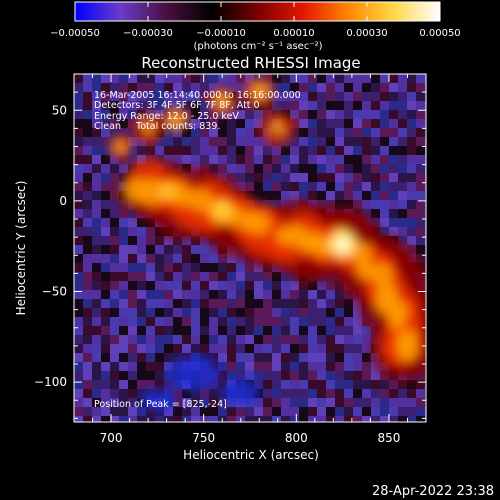 Image resolution: width=500 pixels, height=500 pixels. What do you see at coordinates (148, 33) in the screenshot?
I see `colorbar-tick-label: −0.00030` at bounding box center [148, 33].